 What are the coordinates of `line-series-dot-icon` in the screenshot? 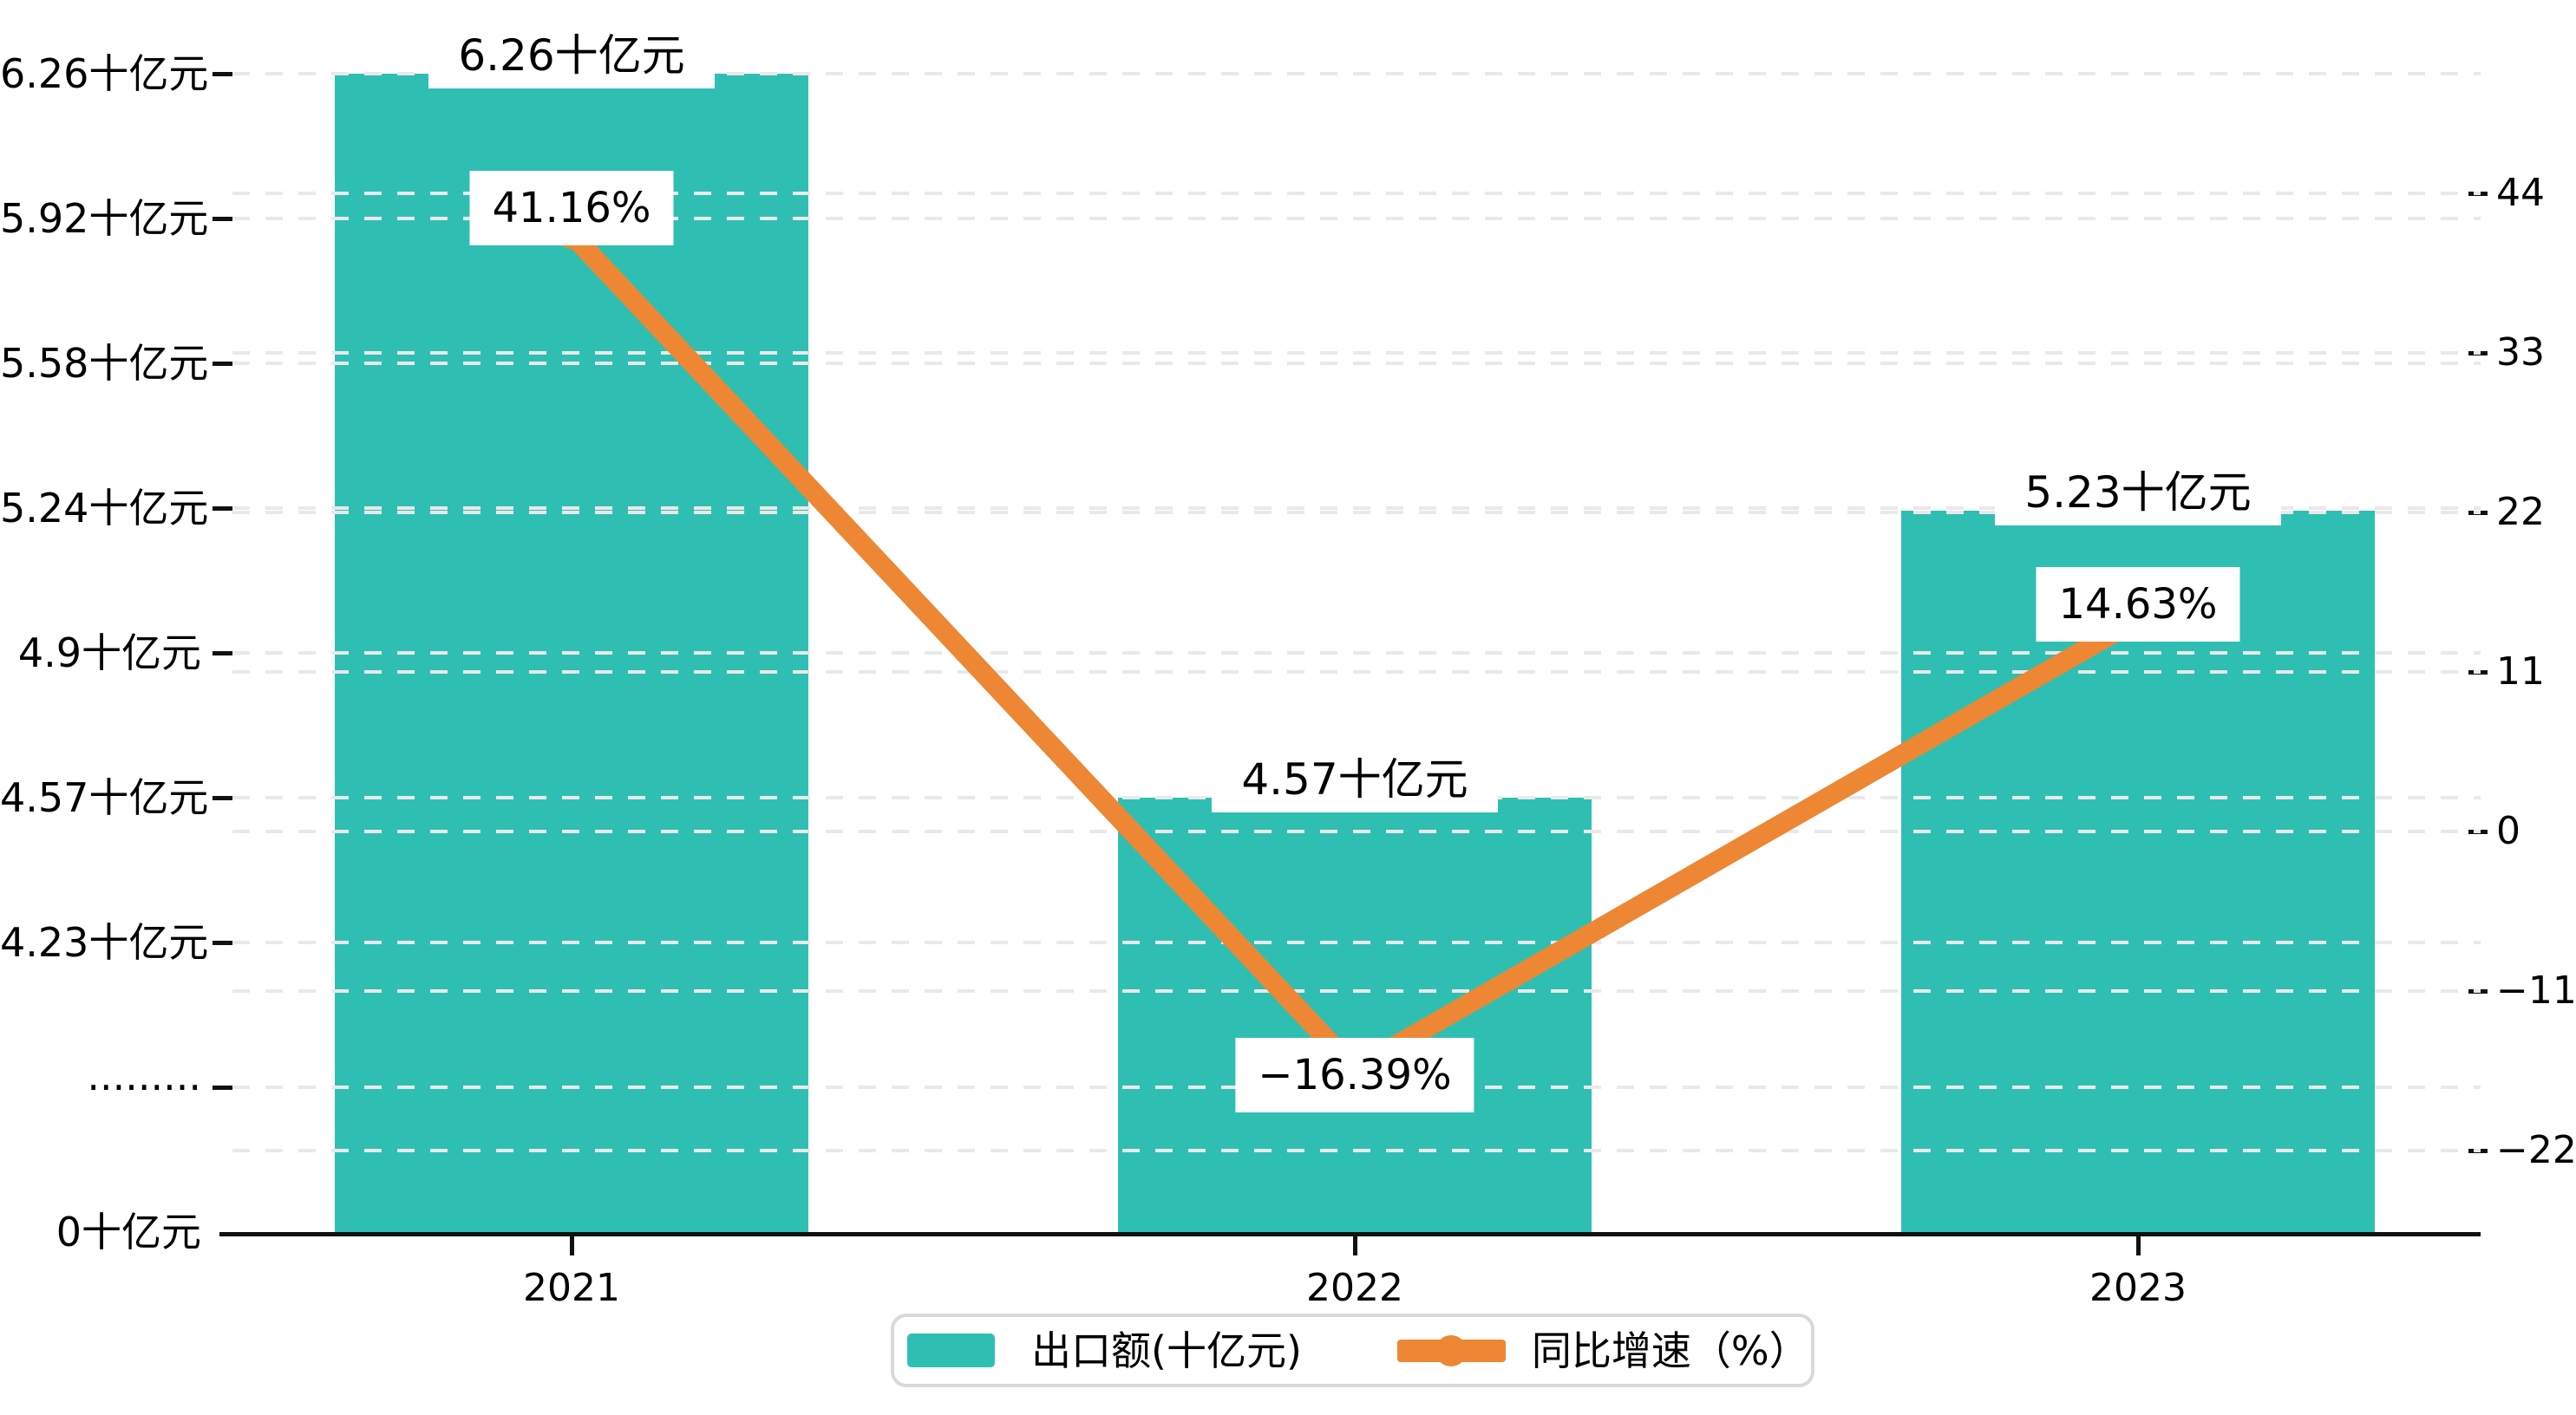 It's located at (1451, 1350).